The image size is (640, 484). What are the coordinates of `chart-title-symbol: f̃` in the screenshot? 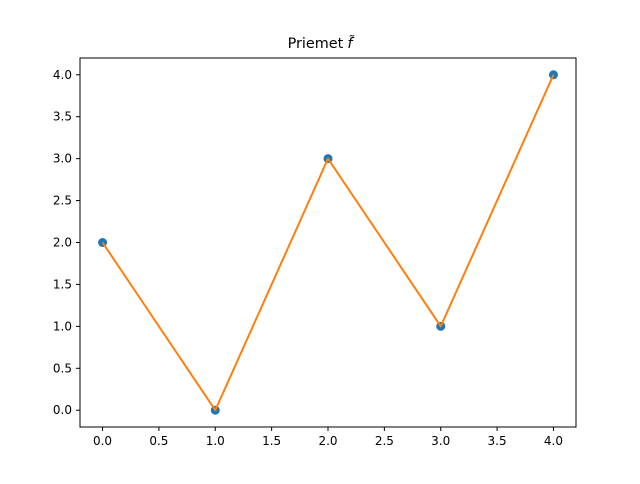 It's located at (351, 43).